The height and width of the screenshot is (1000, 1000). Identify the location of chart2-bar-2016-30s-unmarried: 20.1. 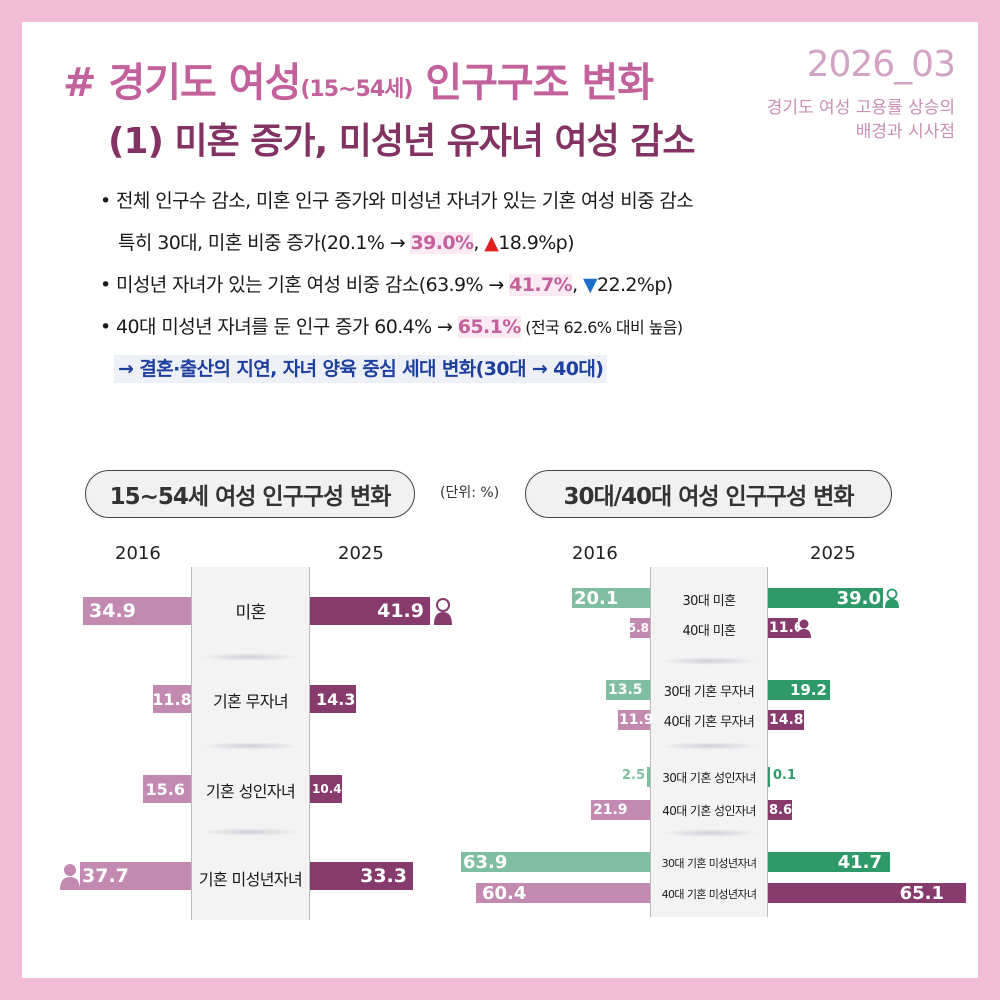
(611, 598).